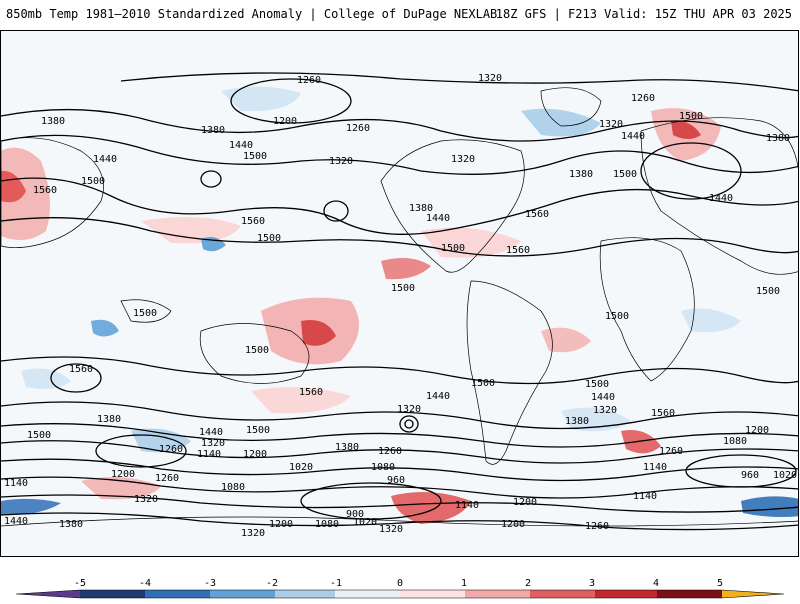 The width and height of the screenshot is (800, 604). I want to click on eurasia-coast, so click(719, 196).